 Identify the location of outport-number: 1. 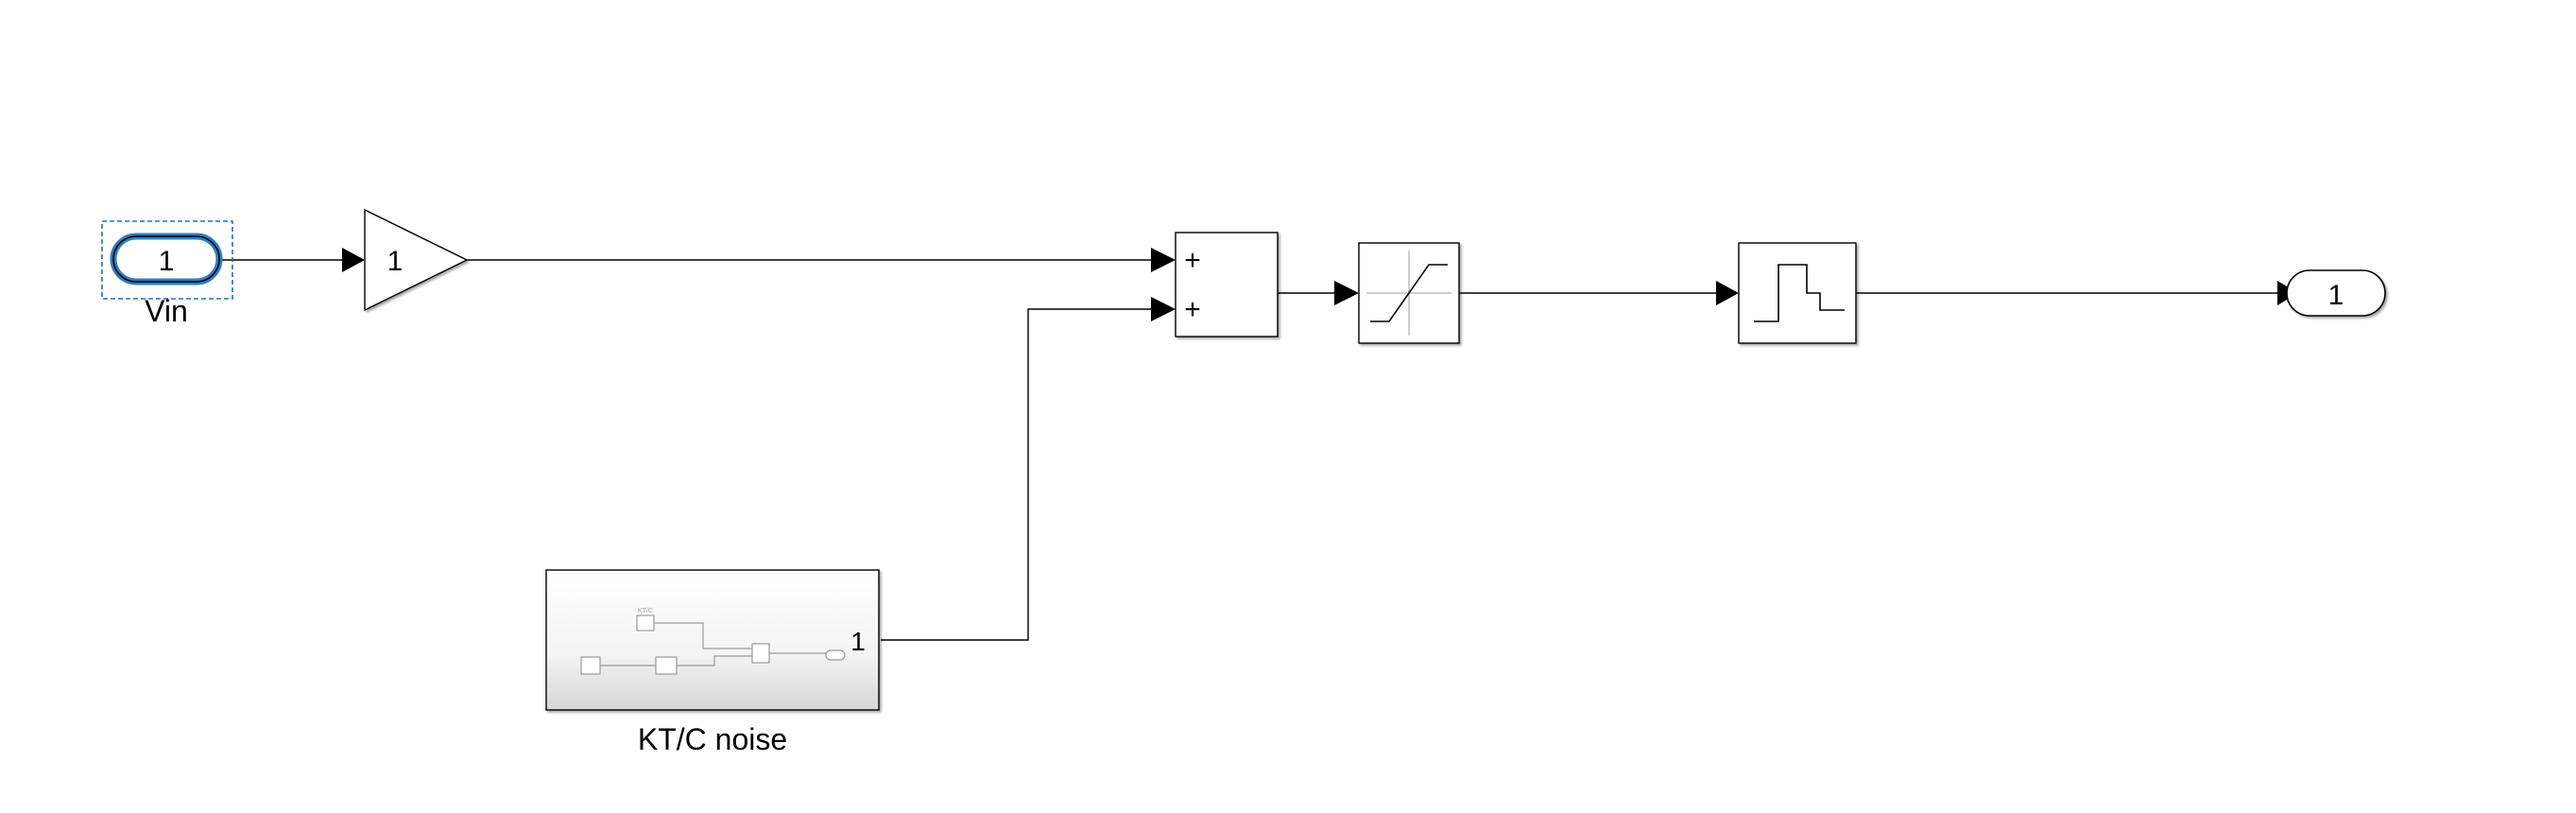
(2336, 296).